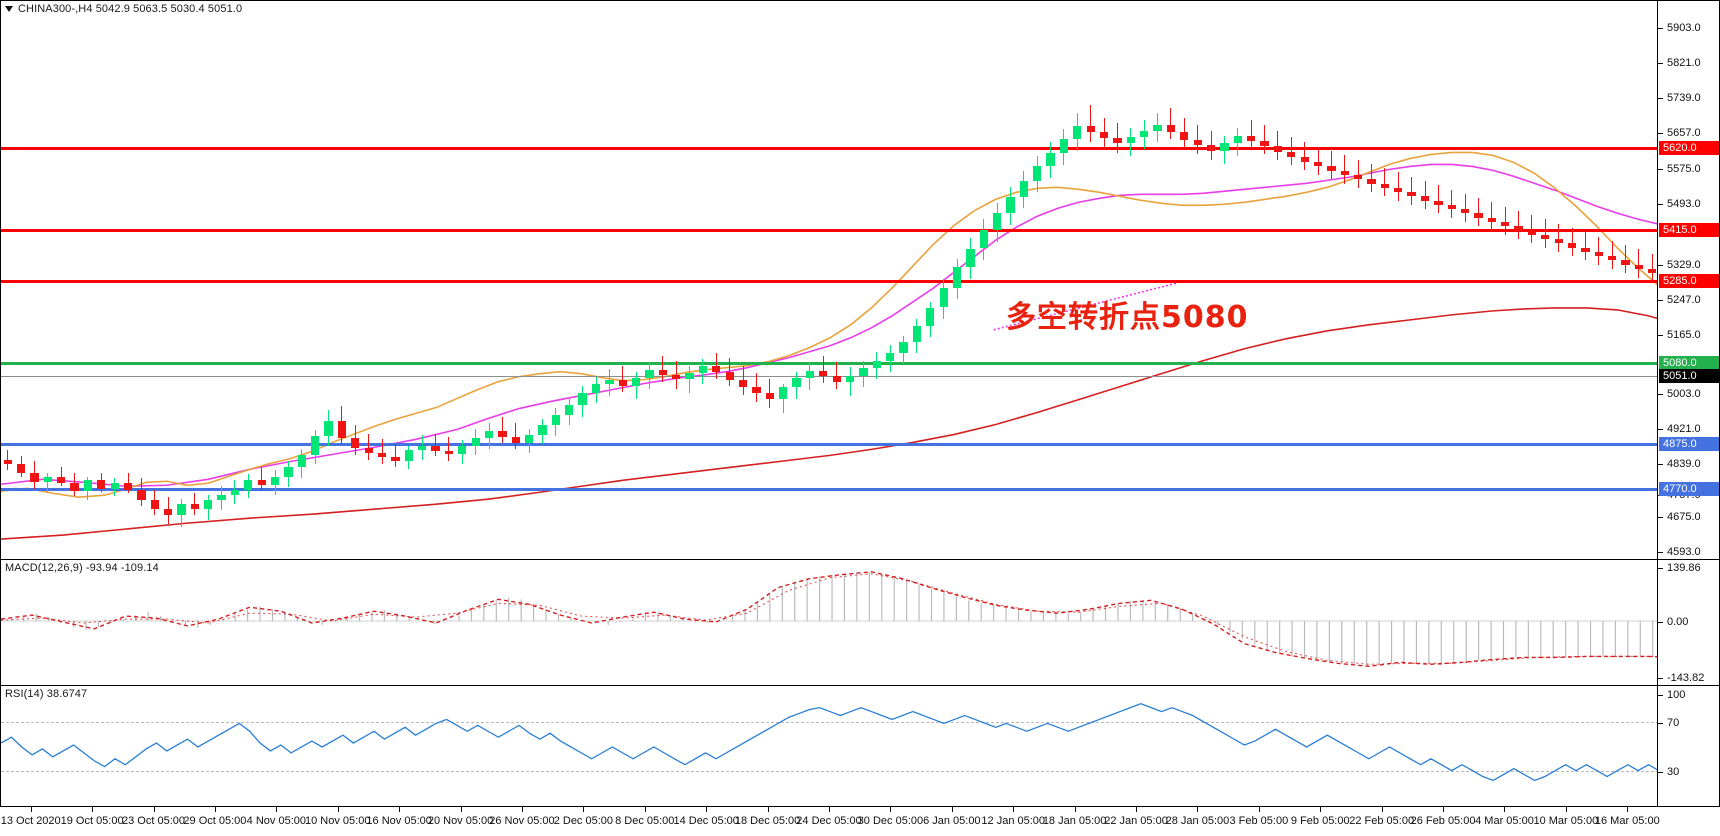  I want to click on chart-header: CHINA300-,H4 5042.9 5063.5 5030.4 5051.0, so click(123, 9).